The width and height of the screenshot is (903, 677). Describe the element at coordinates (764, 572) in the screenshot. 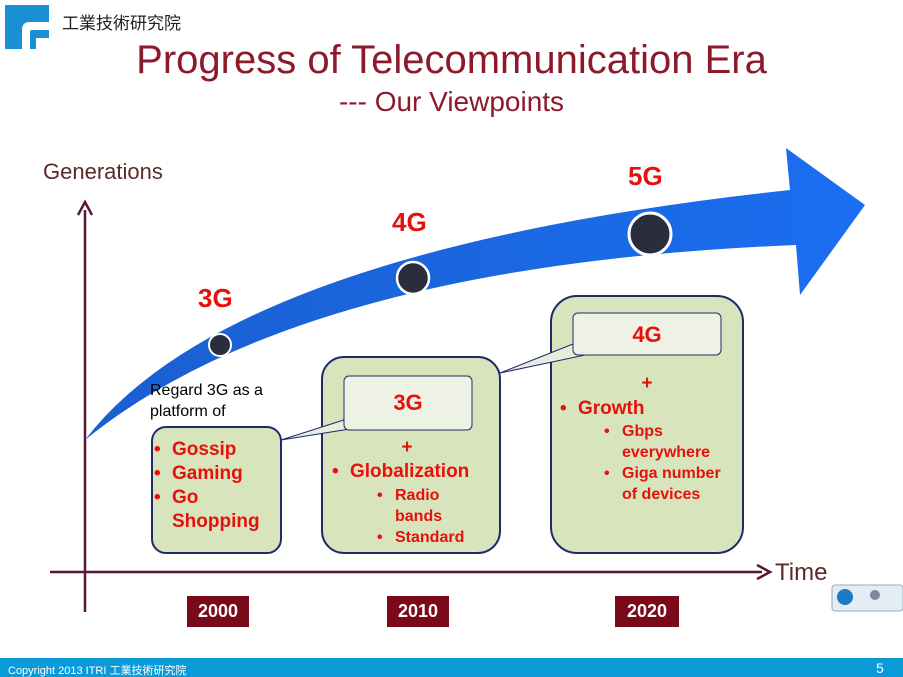

I see `x-axis-arrow` at that location.